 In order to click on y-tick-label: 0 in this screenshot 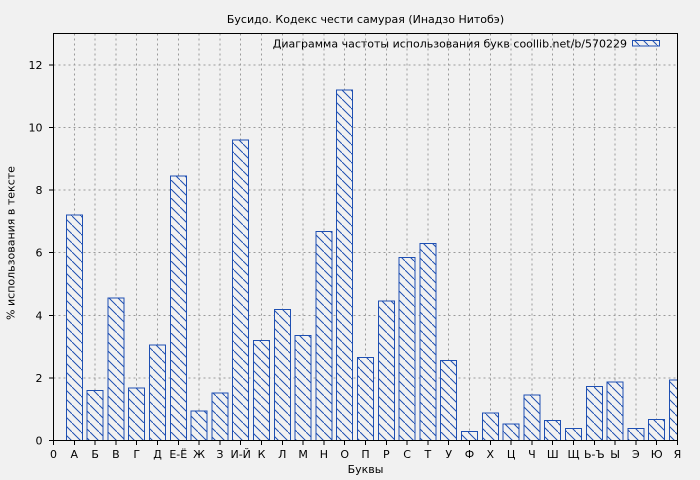, I will do `click(39, 441)`.